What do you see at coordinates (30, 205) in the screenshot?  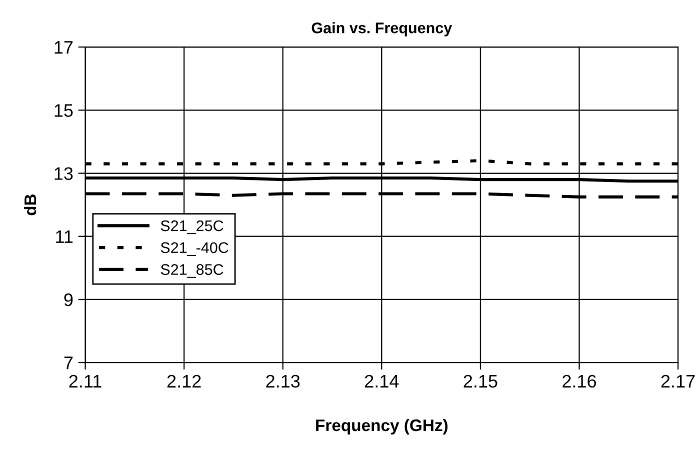 I see `y-axis-title: dB` at bounding box center [30, 205].